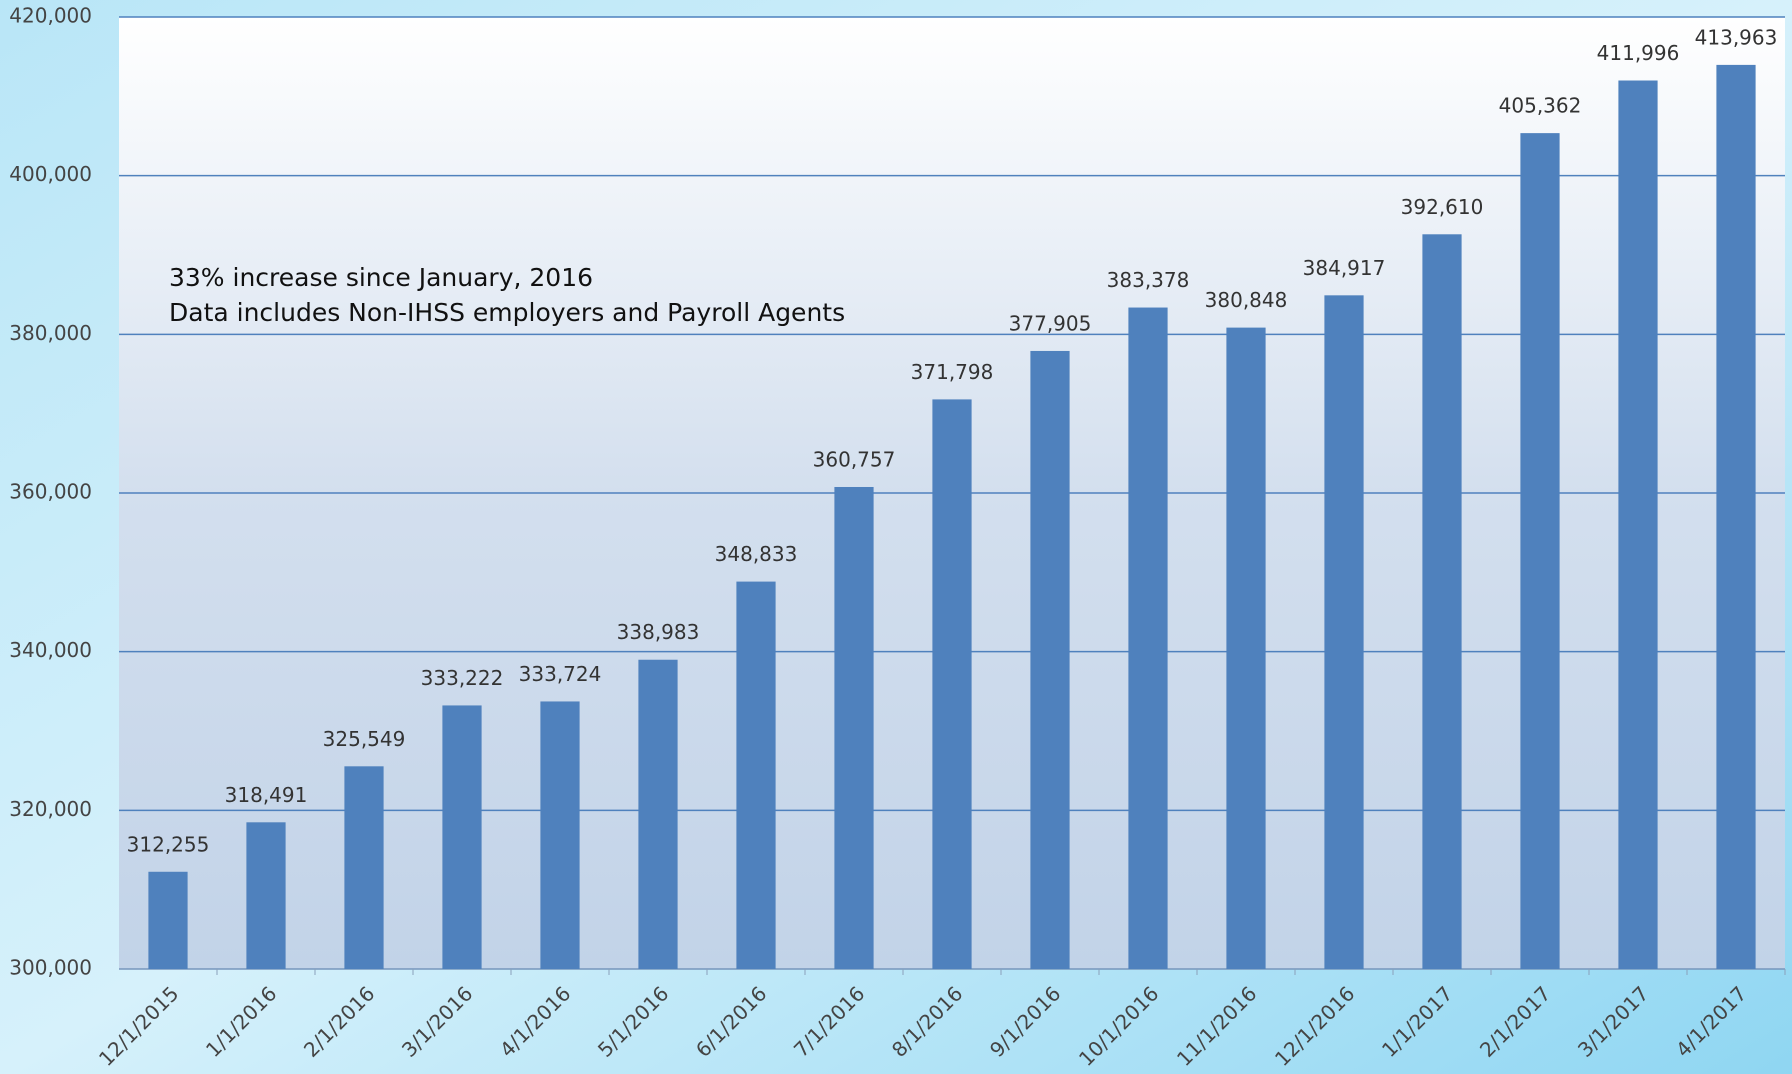  I want to click on y-tick-label: 360,000, so click(50, 492).